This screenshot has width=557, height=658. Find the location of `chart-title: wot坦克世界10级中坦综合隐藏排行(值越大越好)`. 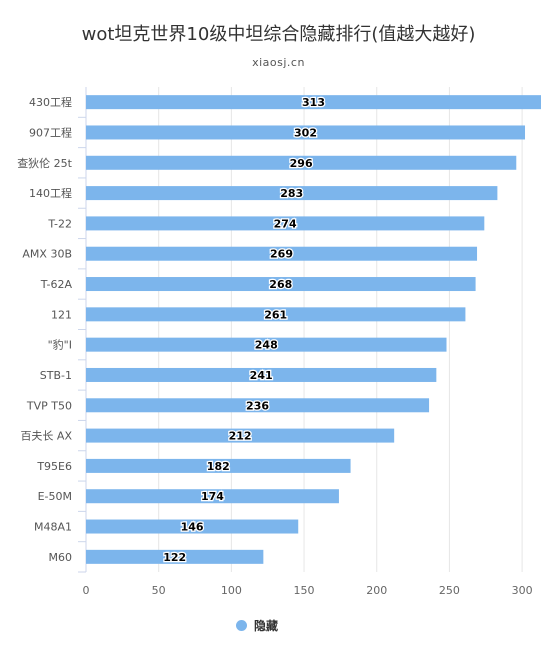

chart-title: wot坦克世界10级中坦综合隐藏排行(值越大越好) is located at coordinates (278, 34).